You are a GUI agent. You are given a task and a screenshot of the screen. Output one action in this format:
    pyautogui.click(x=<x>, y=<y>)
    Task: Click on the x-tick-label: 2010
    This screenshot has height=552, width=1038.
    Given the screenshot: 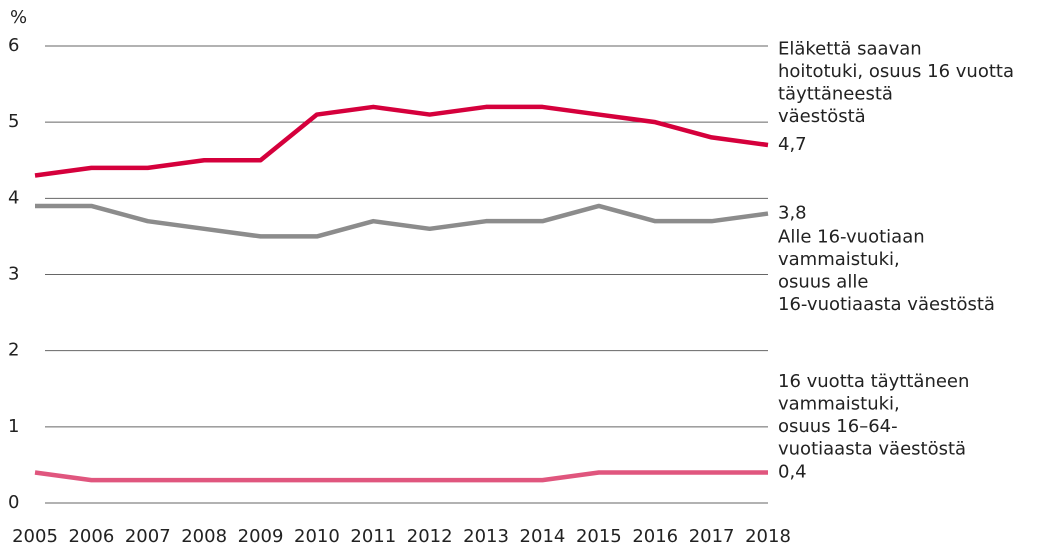 What is the action you would take?
    pyautogui.click(x=317, y=536)
    